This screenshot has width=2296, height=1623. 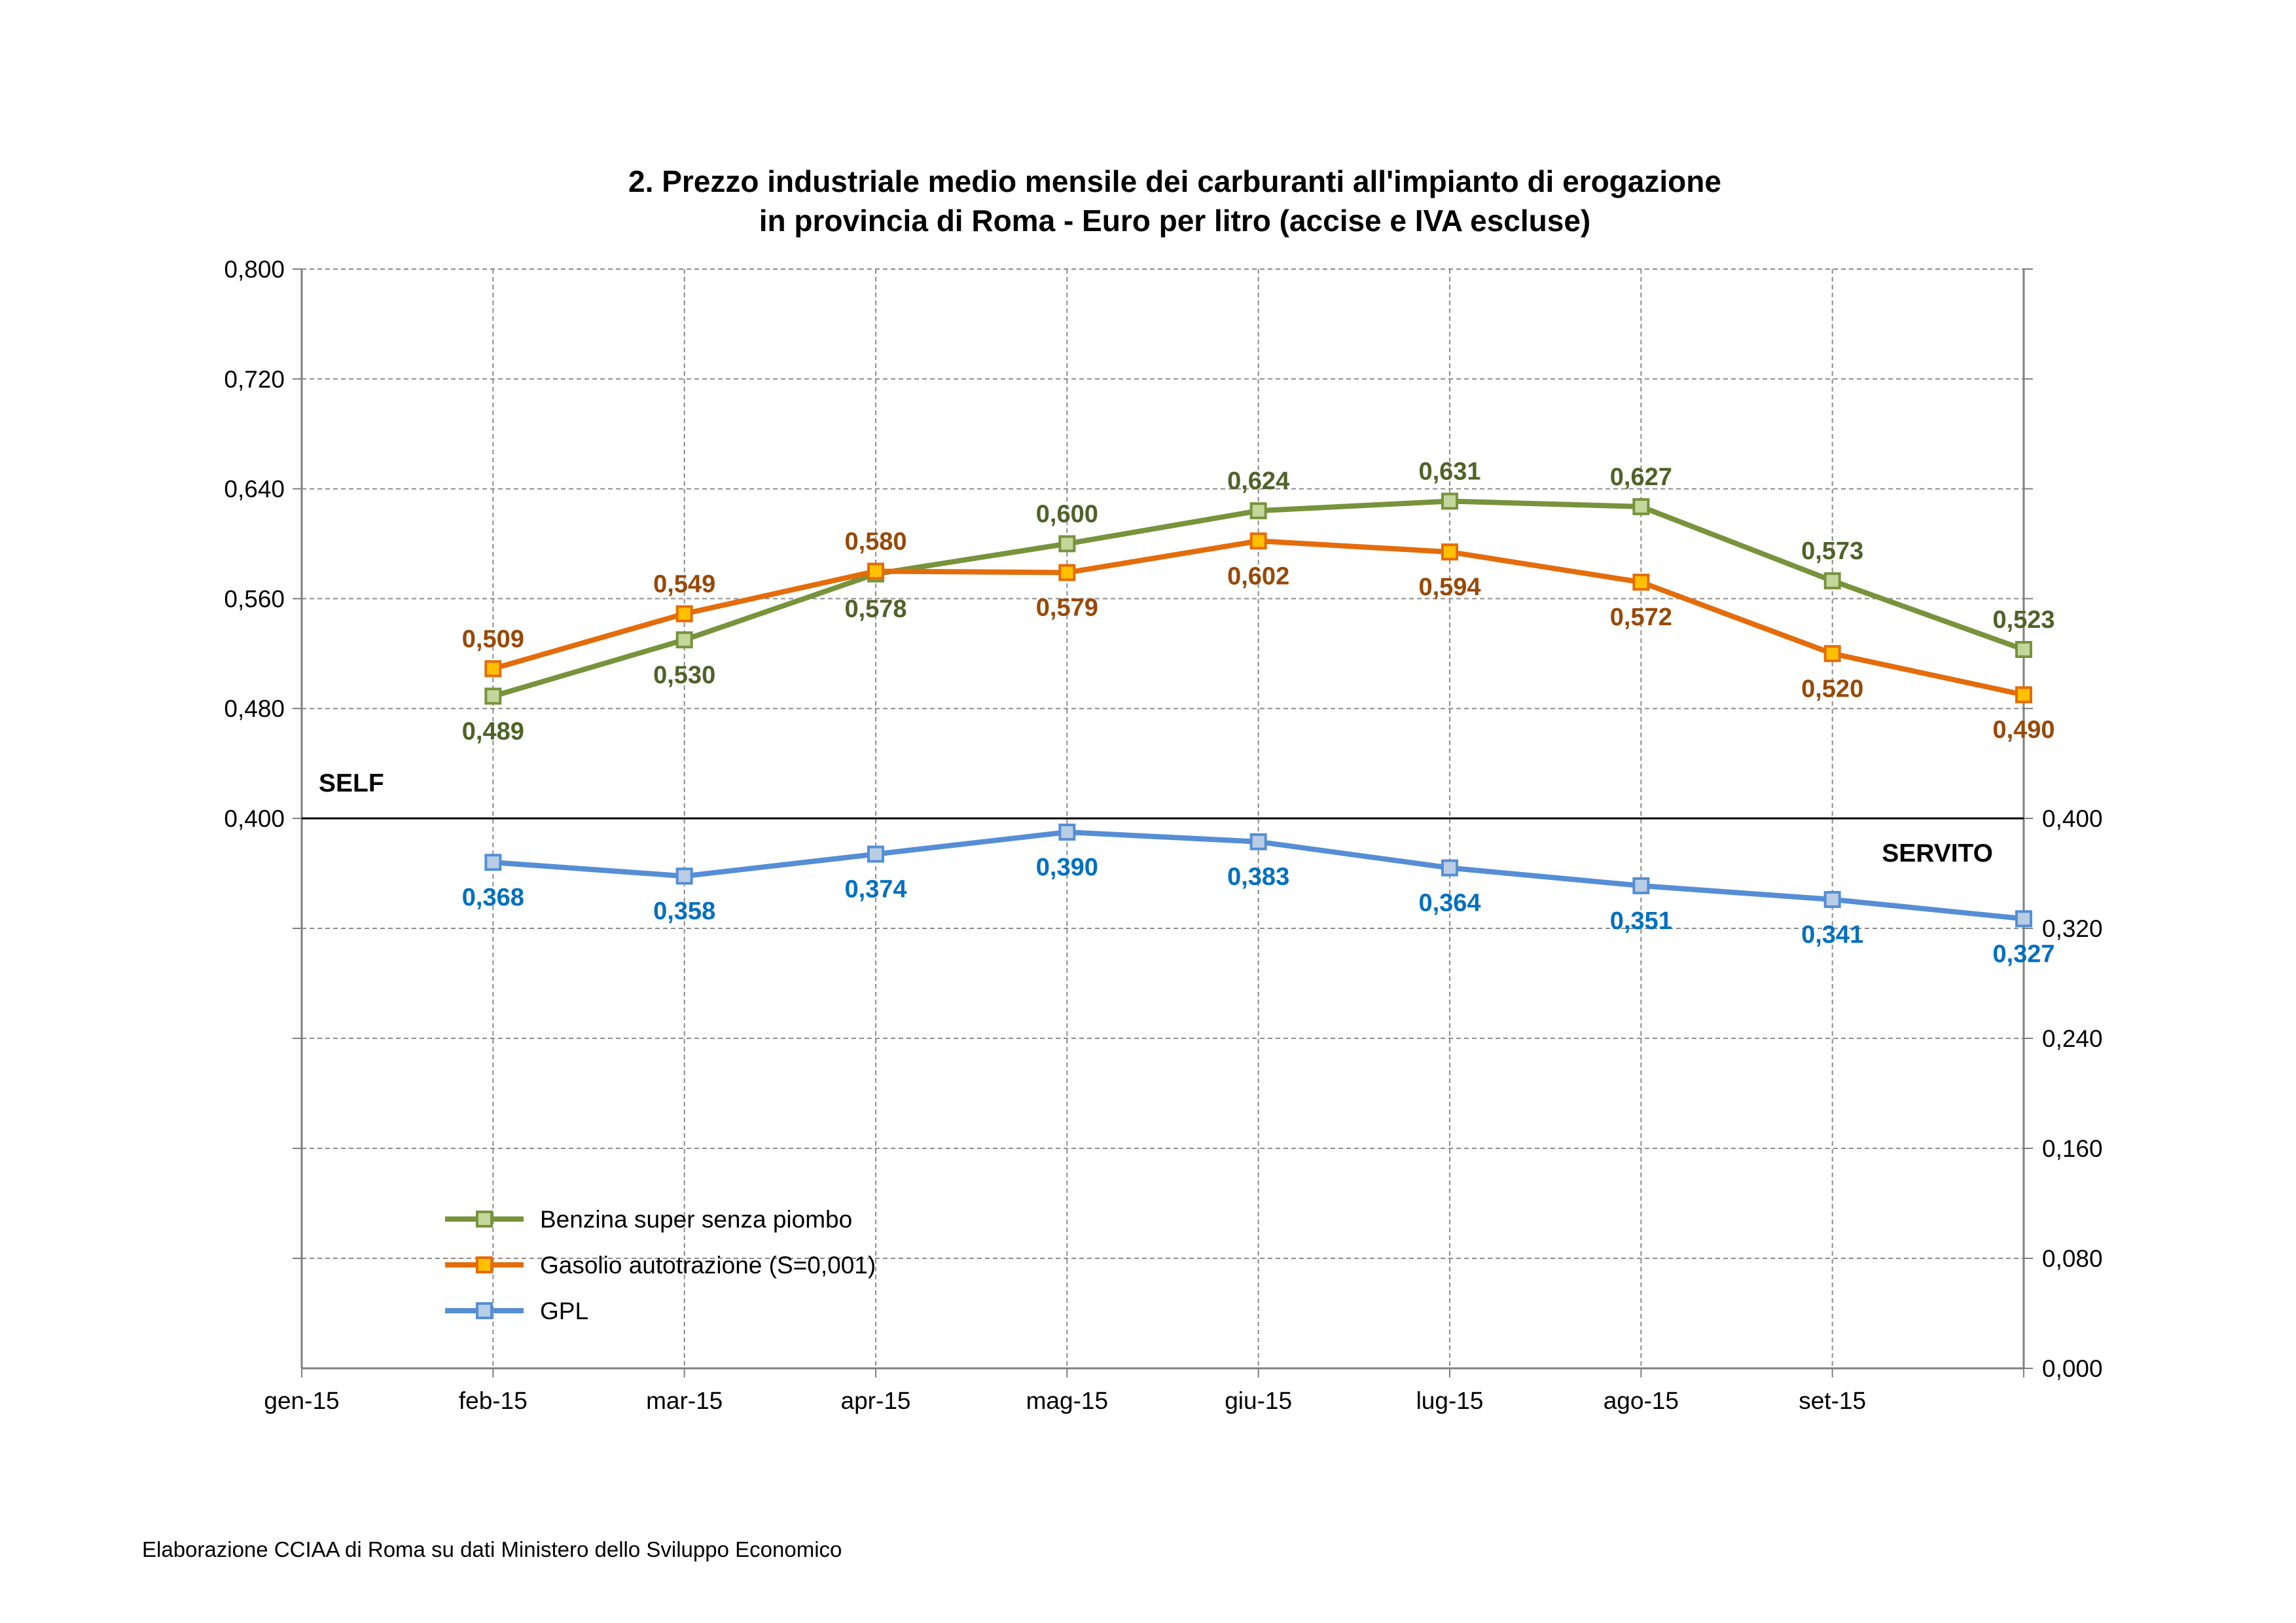 What do you see at coordinates (1641, 477) in the screenshot?
I see `data-label: 0,627` at bounding box center [1641, 477].